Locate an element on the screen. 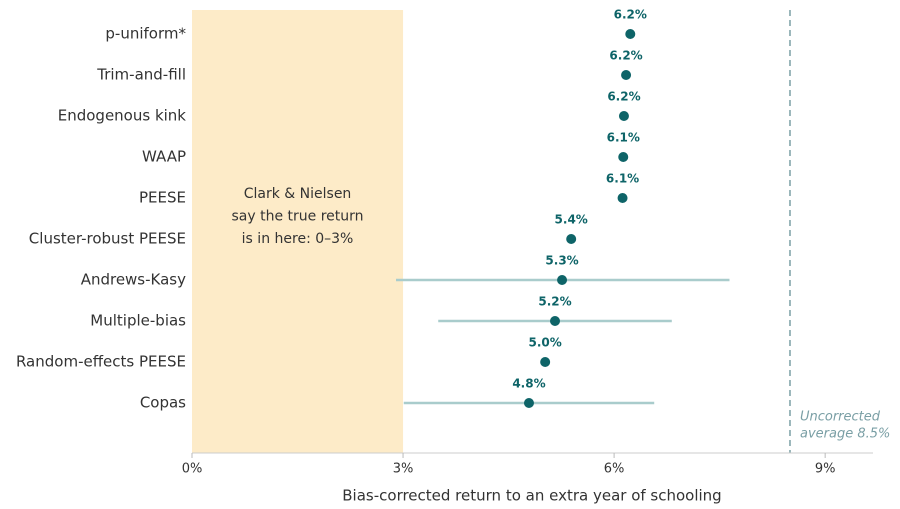 The width and height of the screenshot is (900, 509). y-tick-label: Trim-and-fill is located at coordinates (141, 75).